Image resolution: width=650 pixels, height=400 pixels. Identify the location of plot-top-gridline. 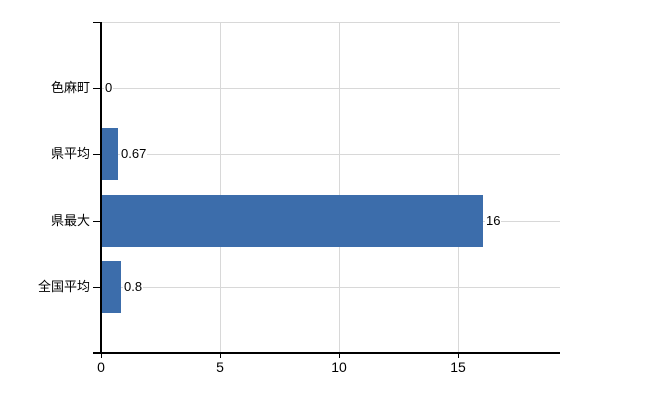
(330, 22).